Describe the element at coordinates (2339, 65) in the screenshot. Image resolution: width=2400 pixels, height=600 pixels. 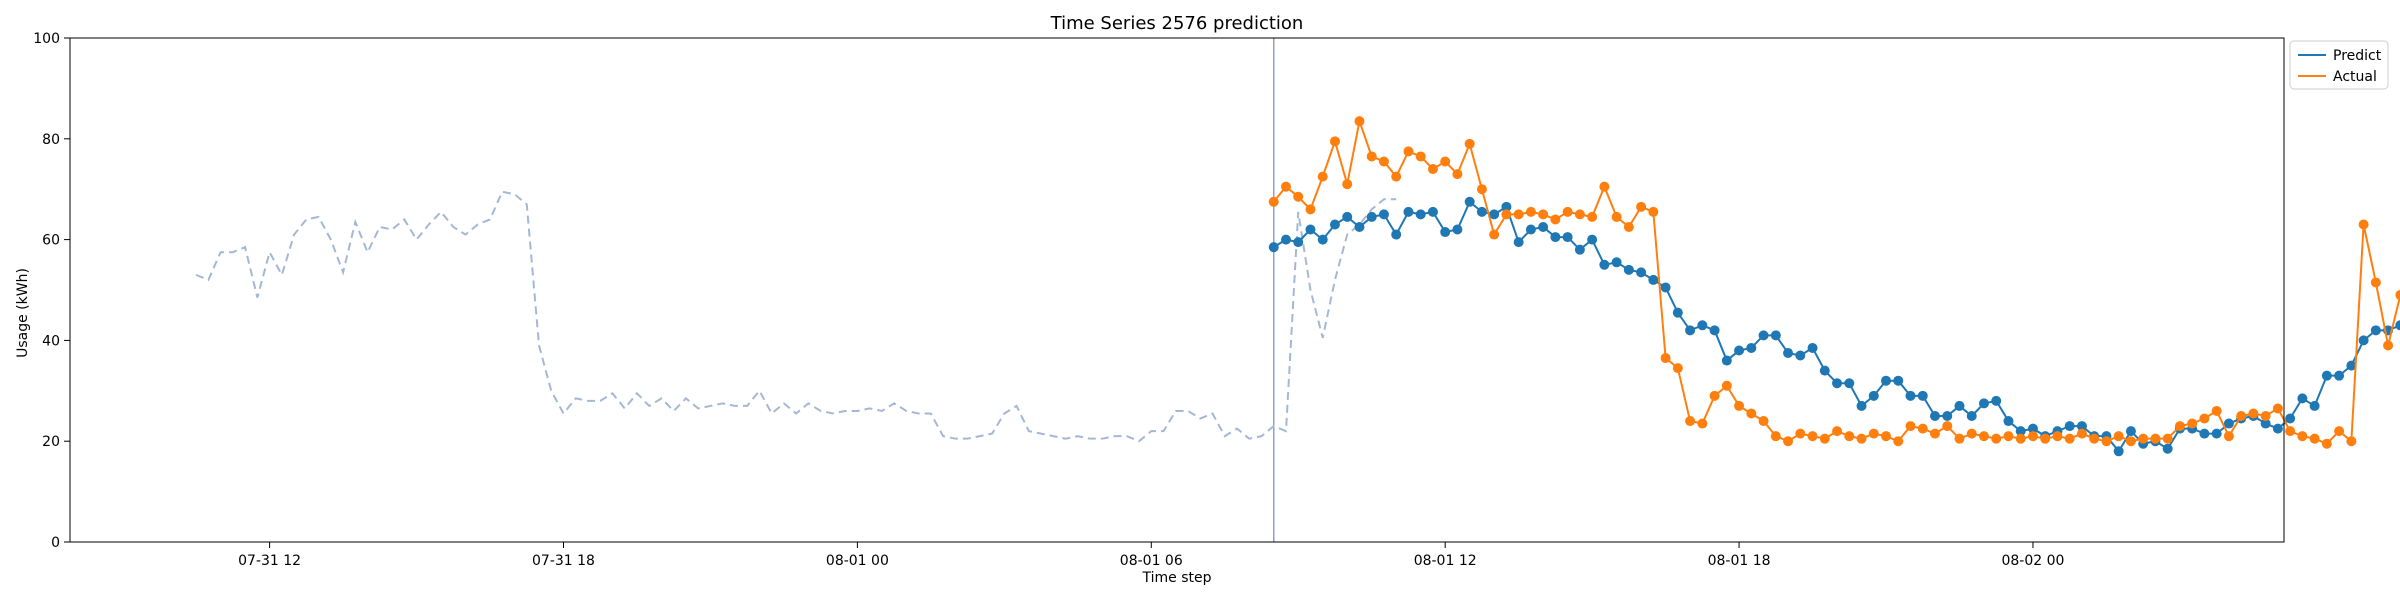
I see `legend: Predict Actual` at that location.